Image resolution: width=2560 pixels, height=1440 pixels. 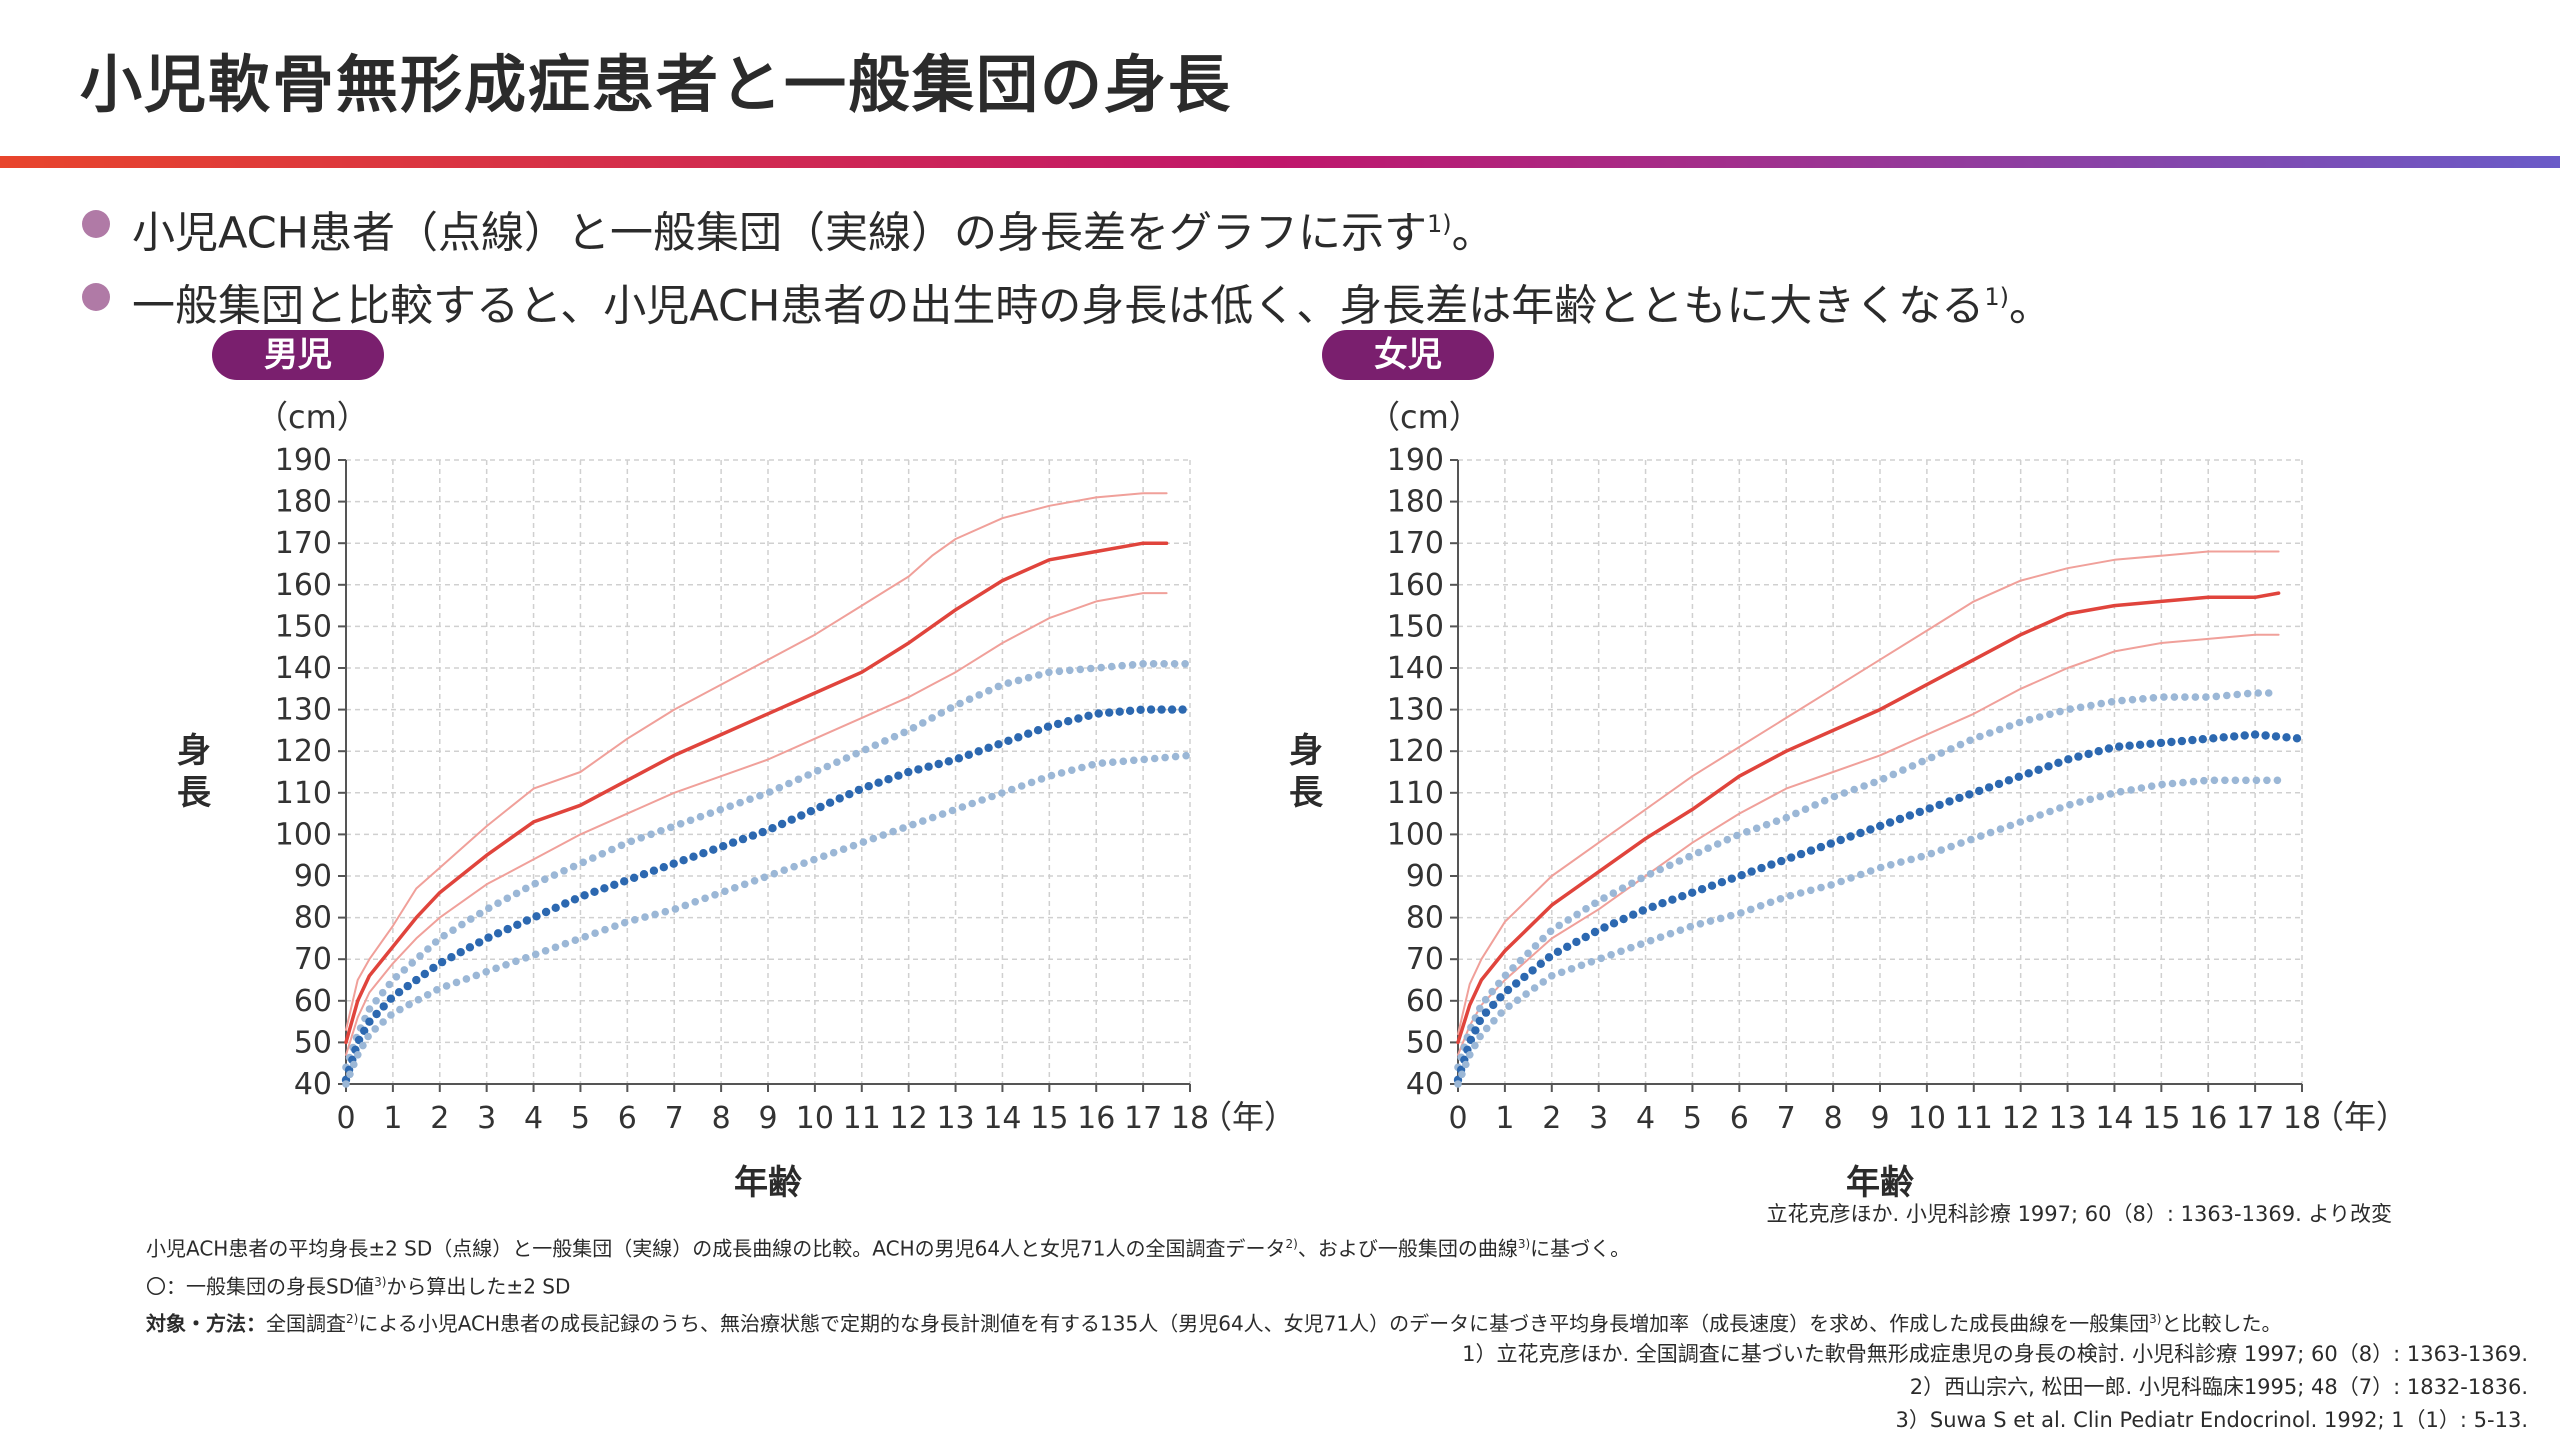 I want to click on y-tick-label: 170, so click(x=303, y=543).